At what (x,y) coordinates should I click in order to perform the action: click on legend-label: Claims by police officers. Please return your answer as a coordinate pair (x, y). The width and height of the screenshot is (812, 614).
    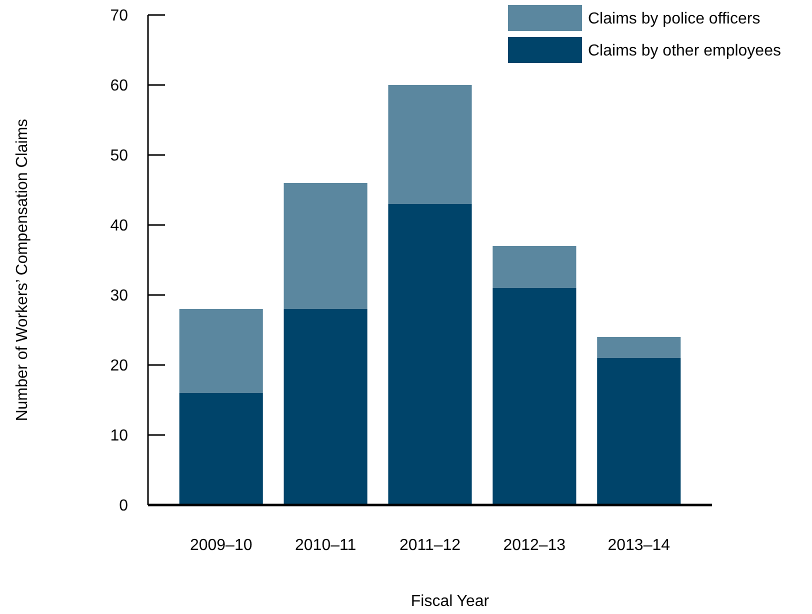
    Looking at the image, I should click on (674, 19).